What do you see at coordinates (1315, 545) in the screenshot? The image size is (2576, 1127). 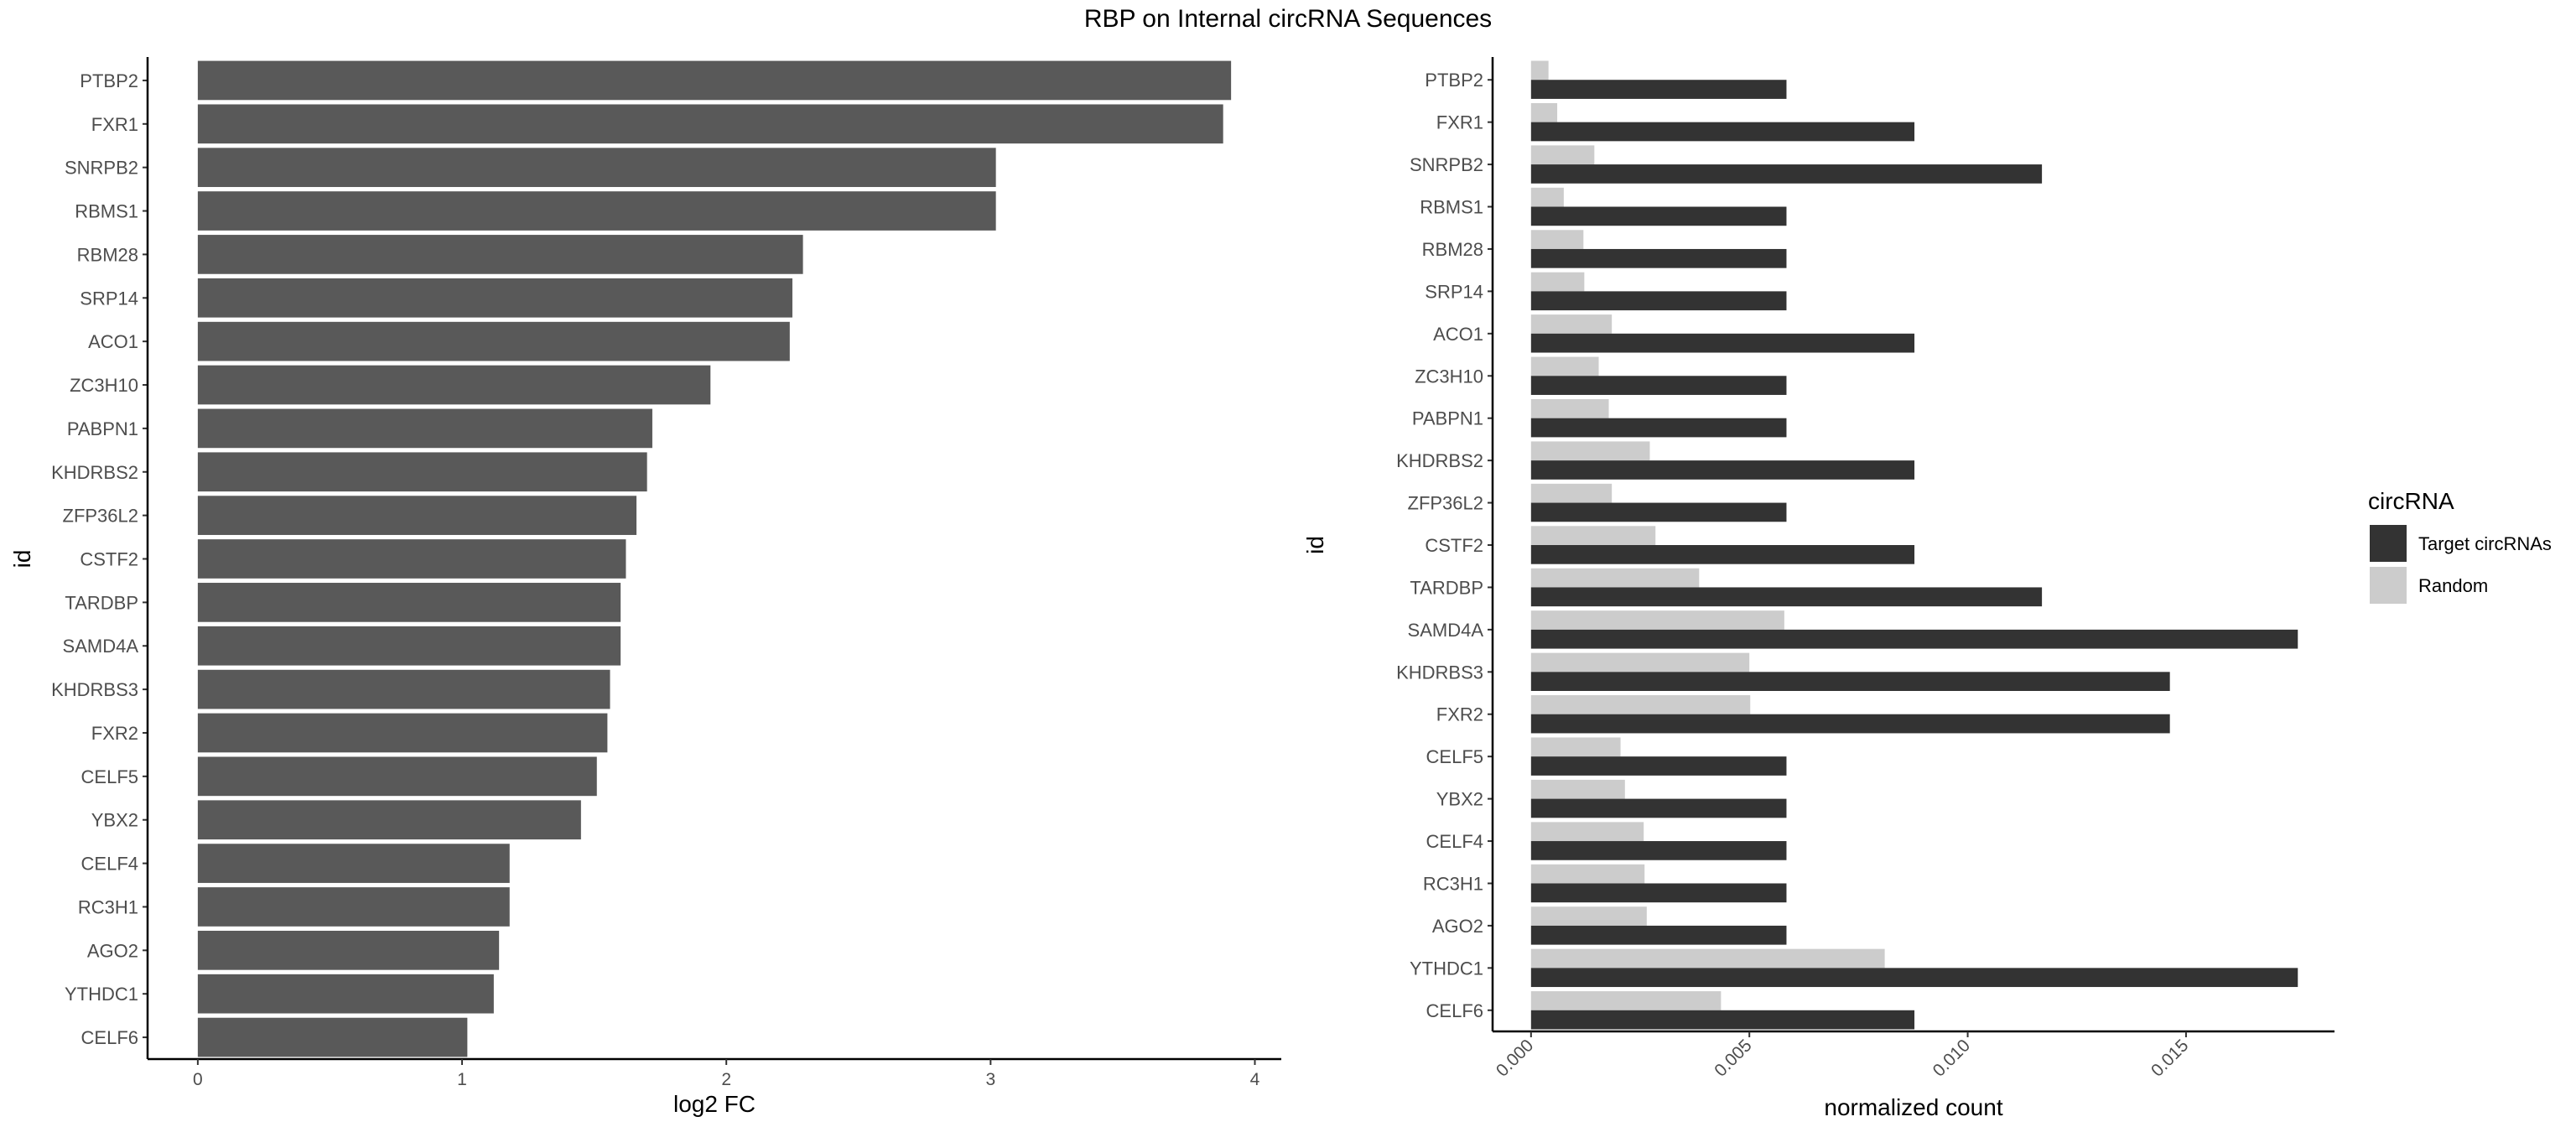 I see `y-axis-title: id` at bounding box center [1315, 545].